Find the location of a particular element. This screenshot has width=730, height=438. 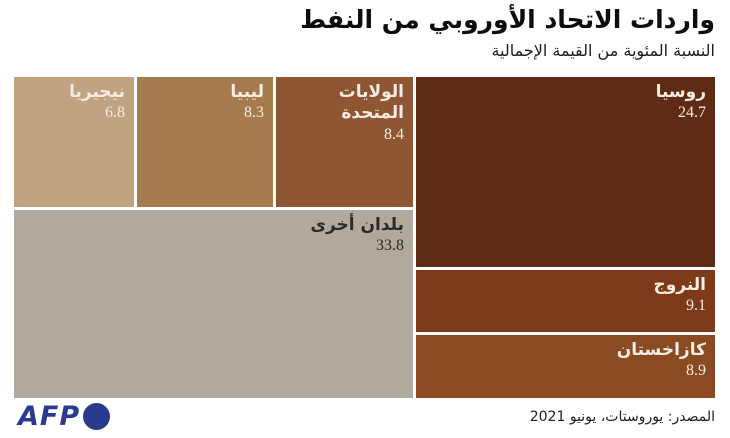

tile-label: روسيا is located at coordinates (680, 92).